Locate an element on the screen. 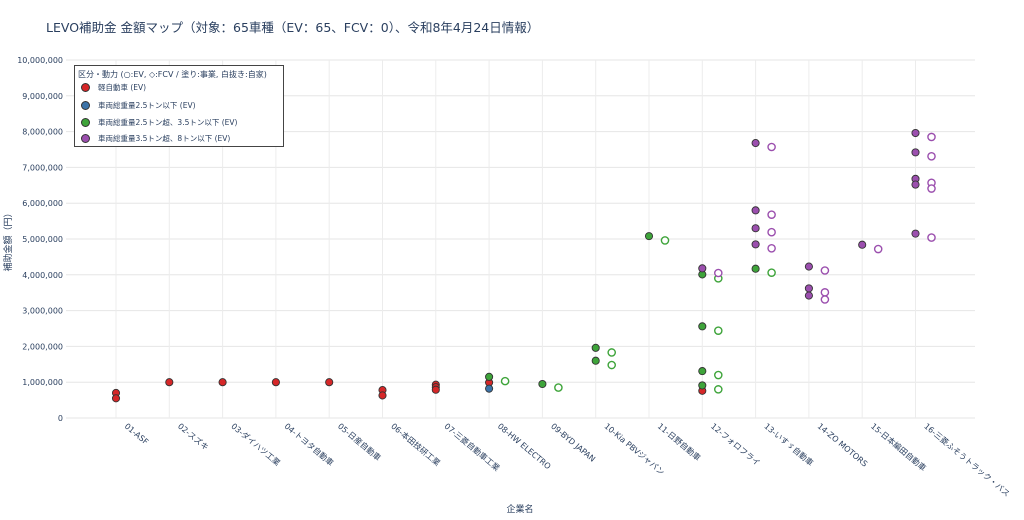 The width and height of the screenshot is (1024, 520). x-tick-label: 07-三菱自動車工業 is located at coordinates (472, 447).